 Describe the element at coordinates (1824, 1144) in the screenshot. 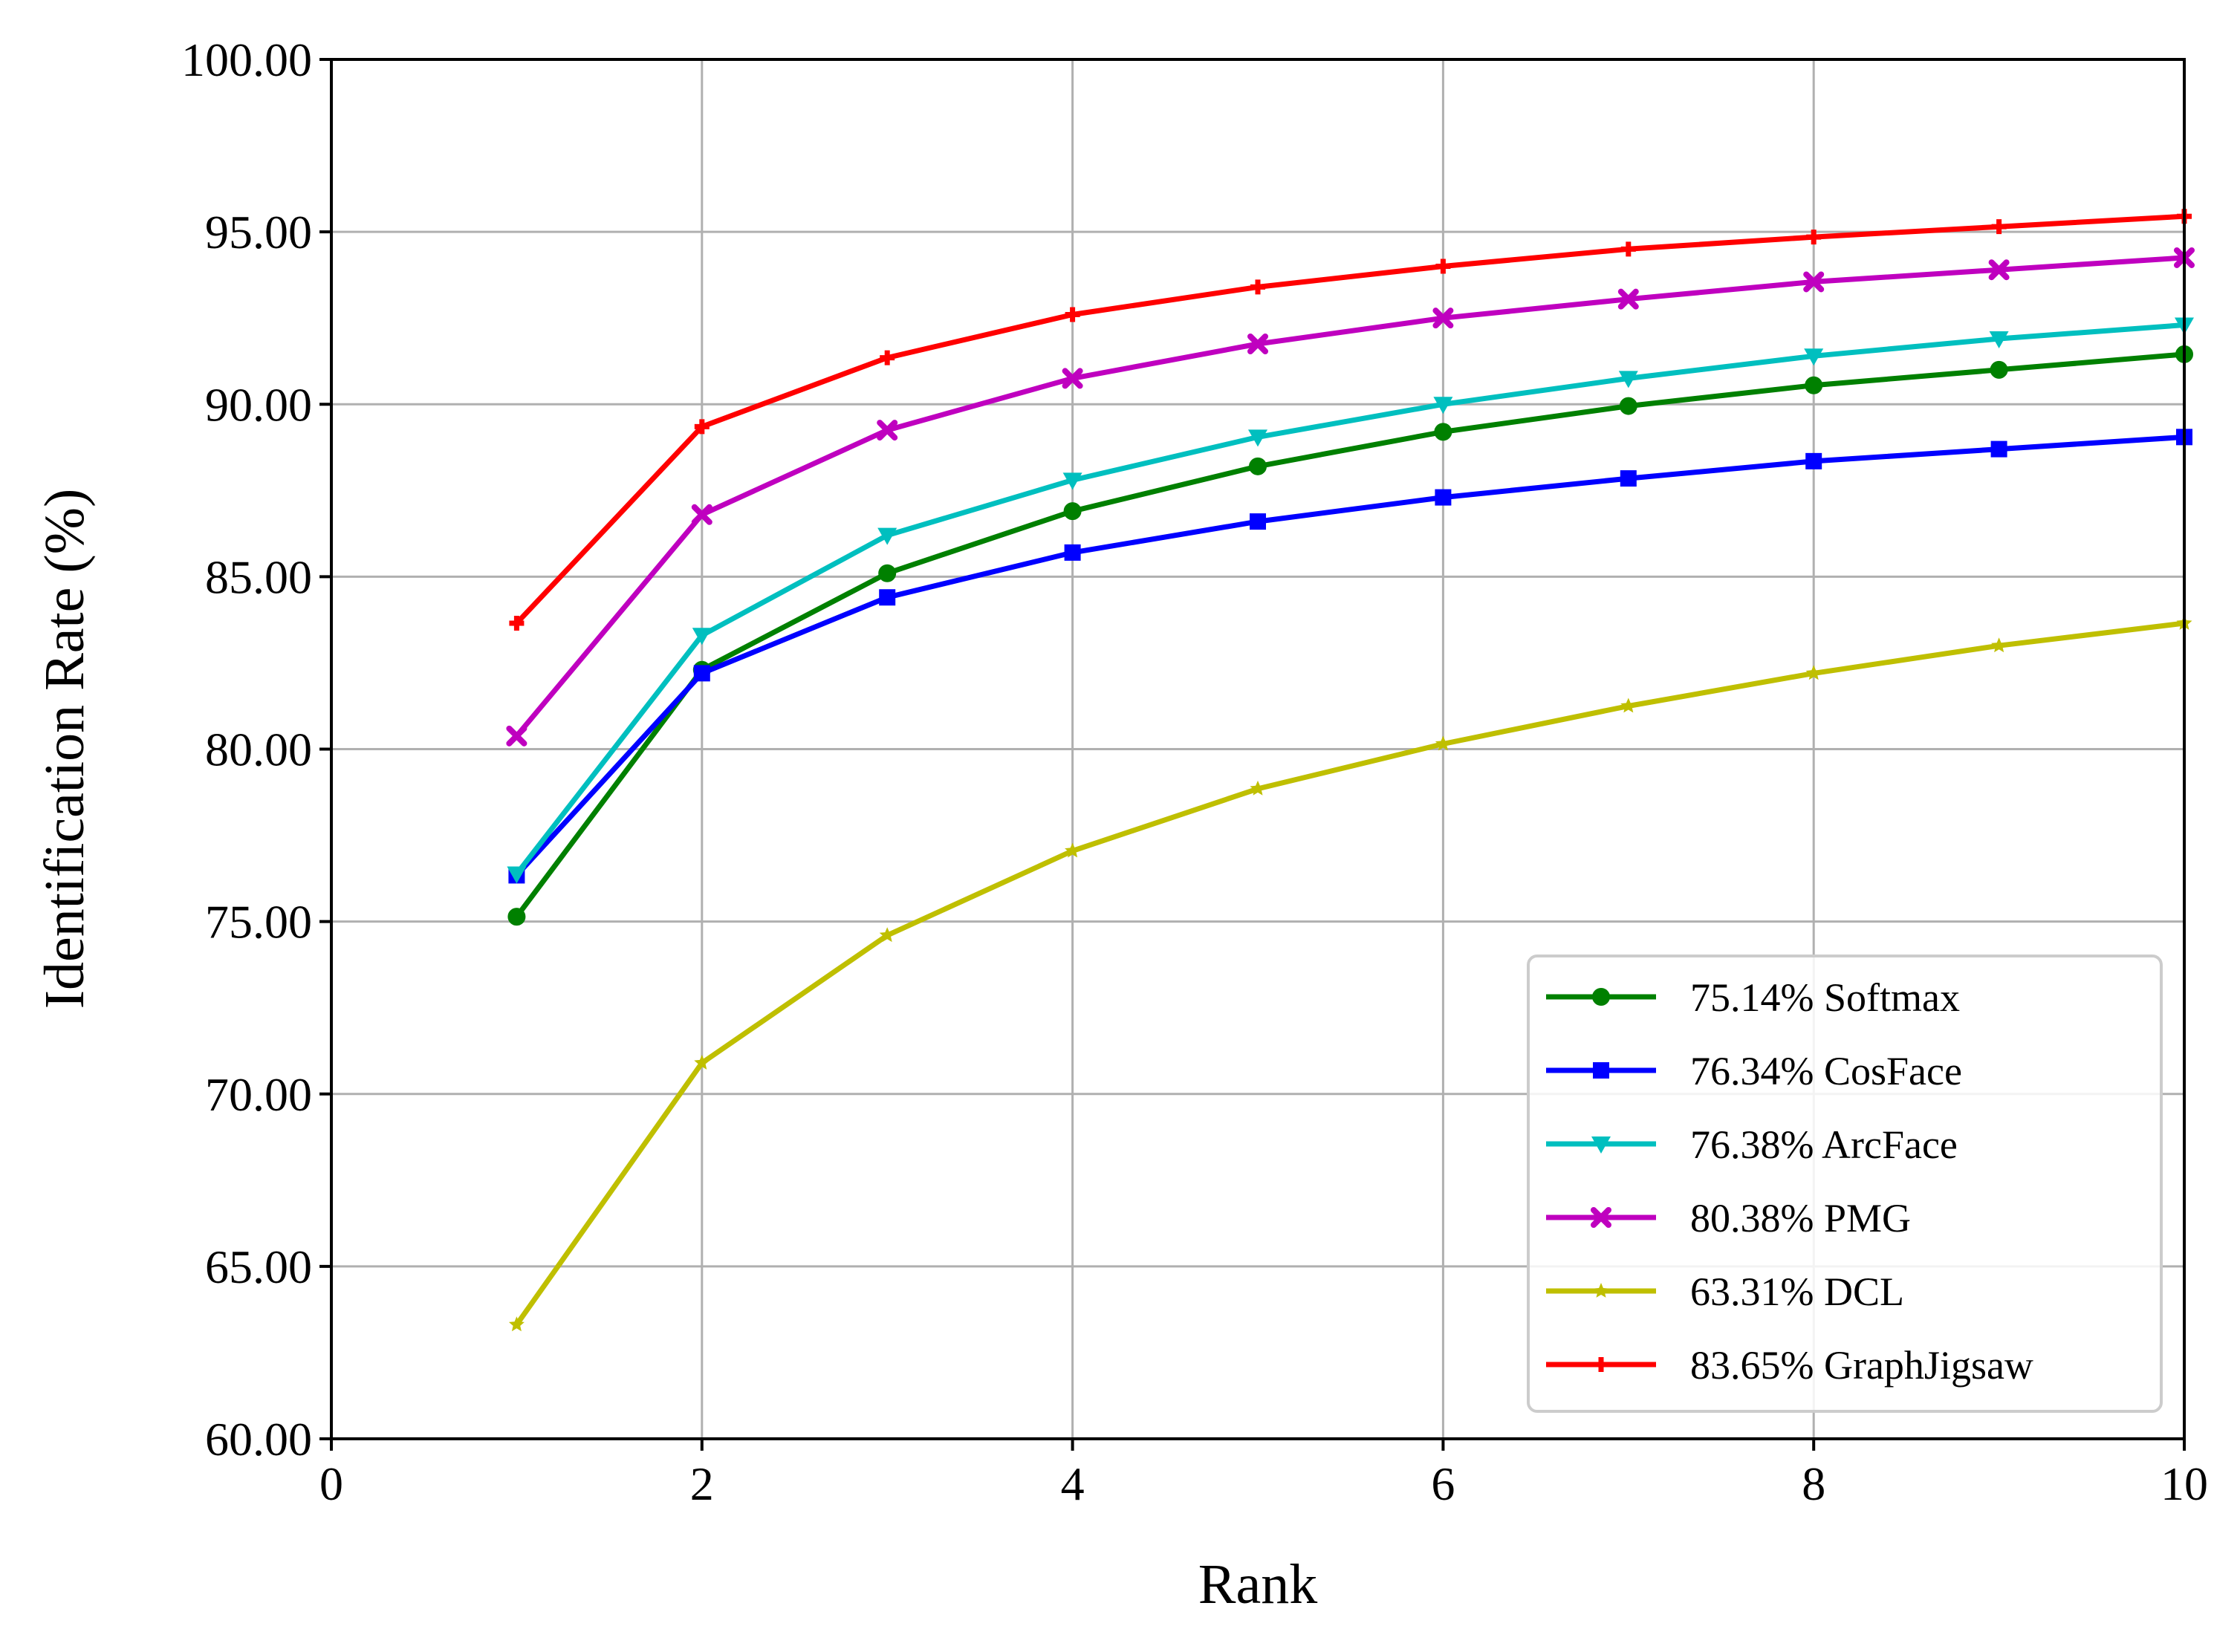

I see `legend-label: 76.38% ArcFace` at that location.